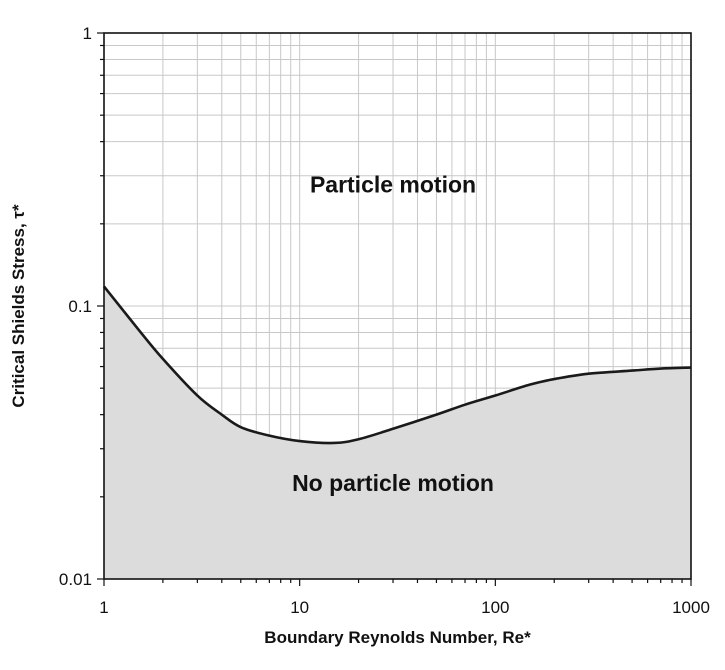 The height and width of the screenshot is (670, 725). What do you see at coordinates (87, 33) in the screenshot?
I see `y-tick-label: 1` at bounding box center [87, 33].